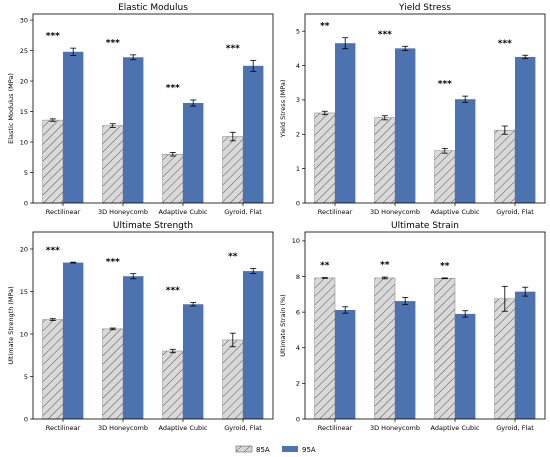 The height and width of the screenshot is (457, 550). I want to click on y-axis-label: Ultimate Strength (MPa), so click(11, 325).